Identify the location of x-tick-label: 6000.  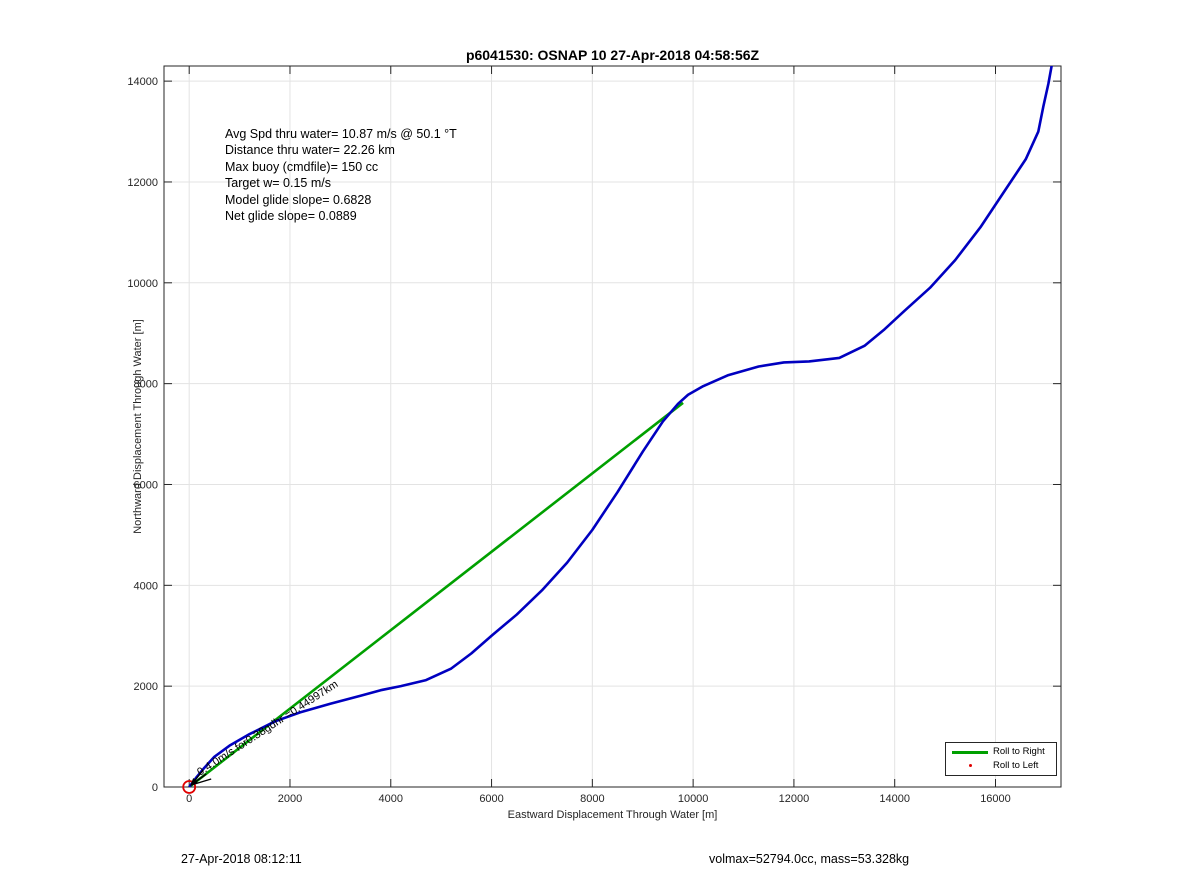
(491, 799).